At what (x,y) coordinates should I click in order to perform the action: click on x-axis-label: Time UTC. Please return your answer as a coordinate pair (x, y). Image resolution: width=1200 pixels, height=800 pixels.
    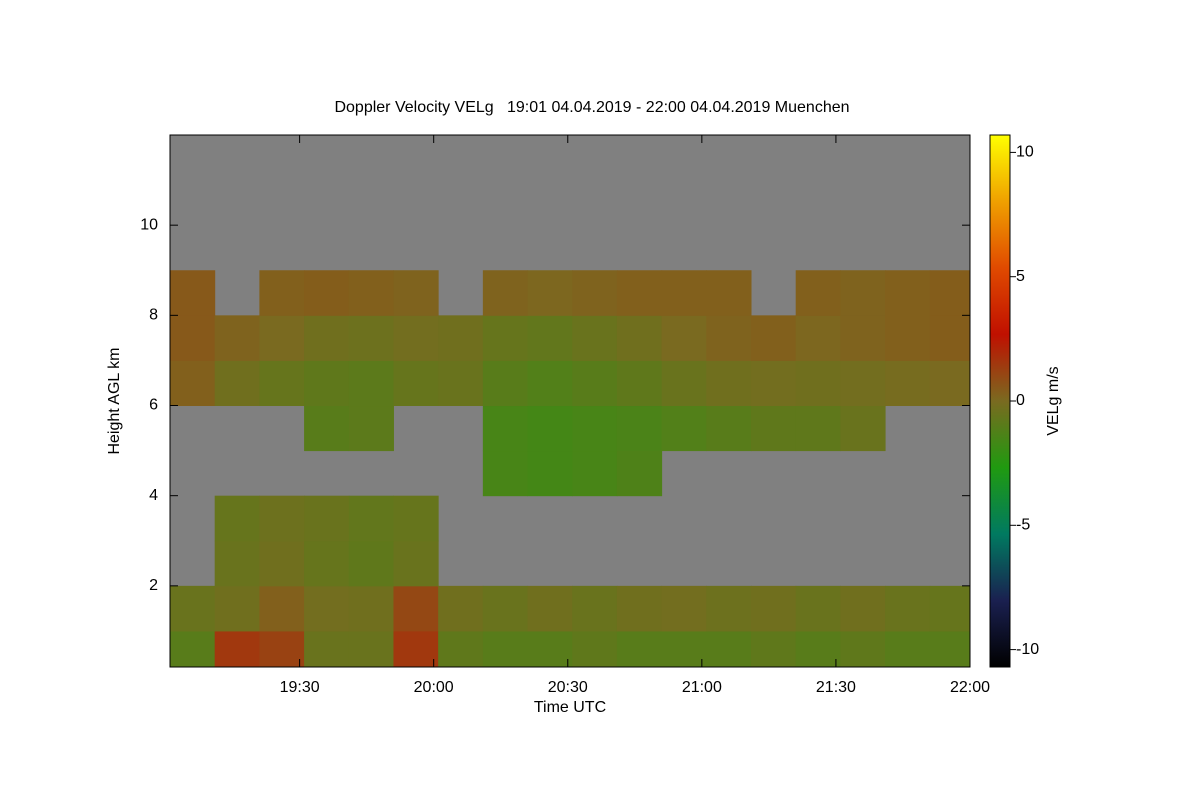
    Looking at the image, I should click on (570, 707).